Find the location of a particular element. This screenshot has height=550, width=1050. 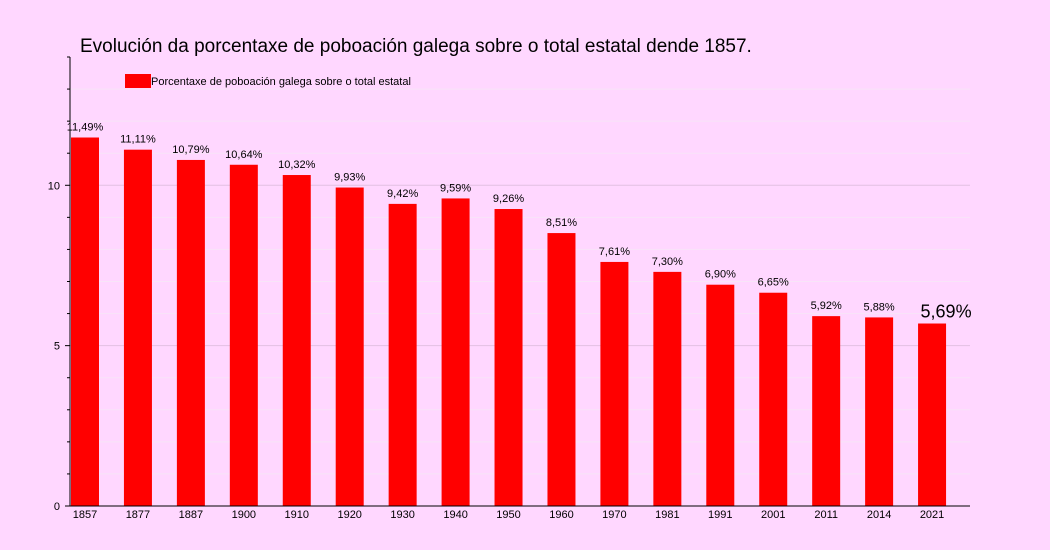

value-label: 5,69% is located at coordinates (946, 312).